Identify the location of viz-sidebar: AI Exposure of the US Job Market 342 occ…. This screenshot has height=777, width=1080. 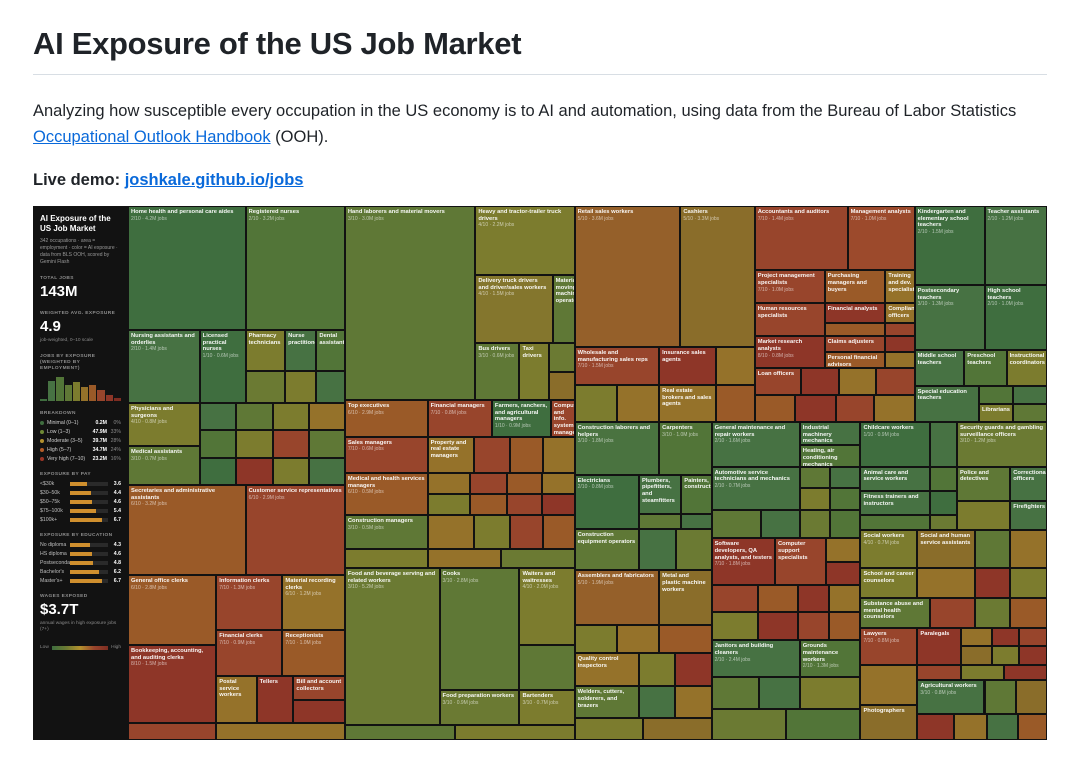
(80, 473).